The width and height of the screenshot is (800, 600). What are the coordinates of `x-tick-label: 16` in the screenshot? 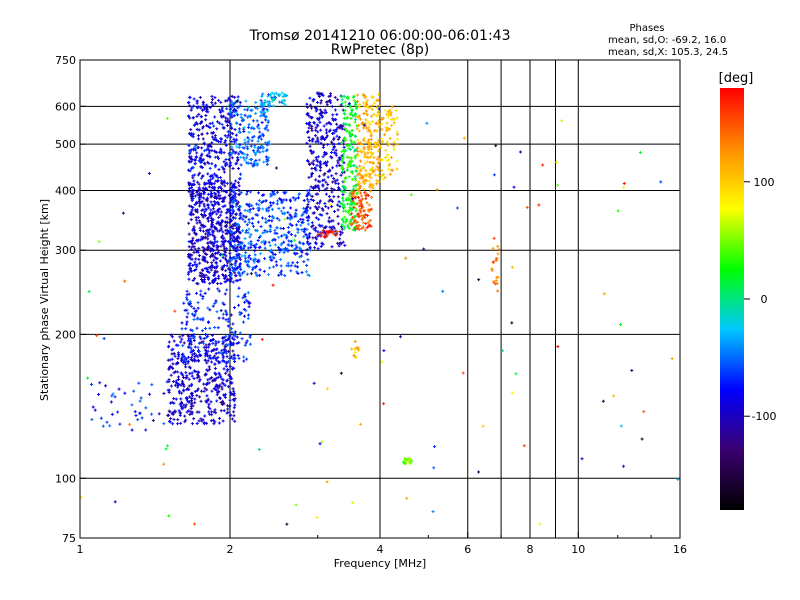 It's located at (680, 549).